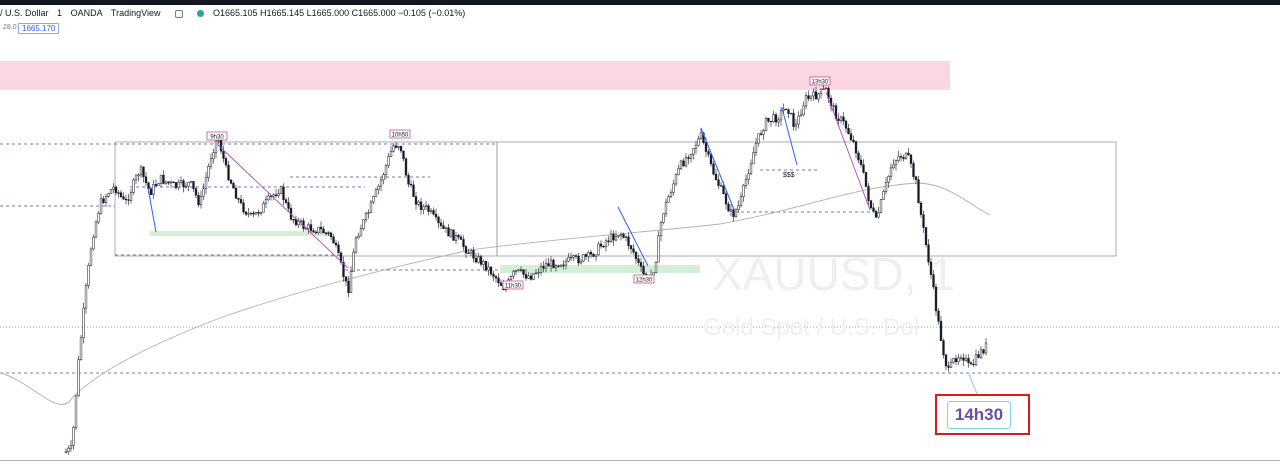 This screenshot has width=1280, height=466. I want to click on highlight-box: 14h30, so click(982, 414).